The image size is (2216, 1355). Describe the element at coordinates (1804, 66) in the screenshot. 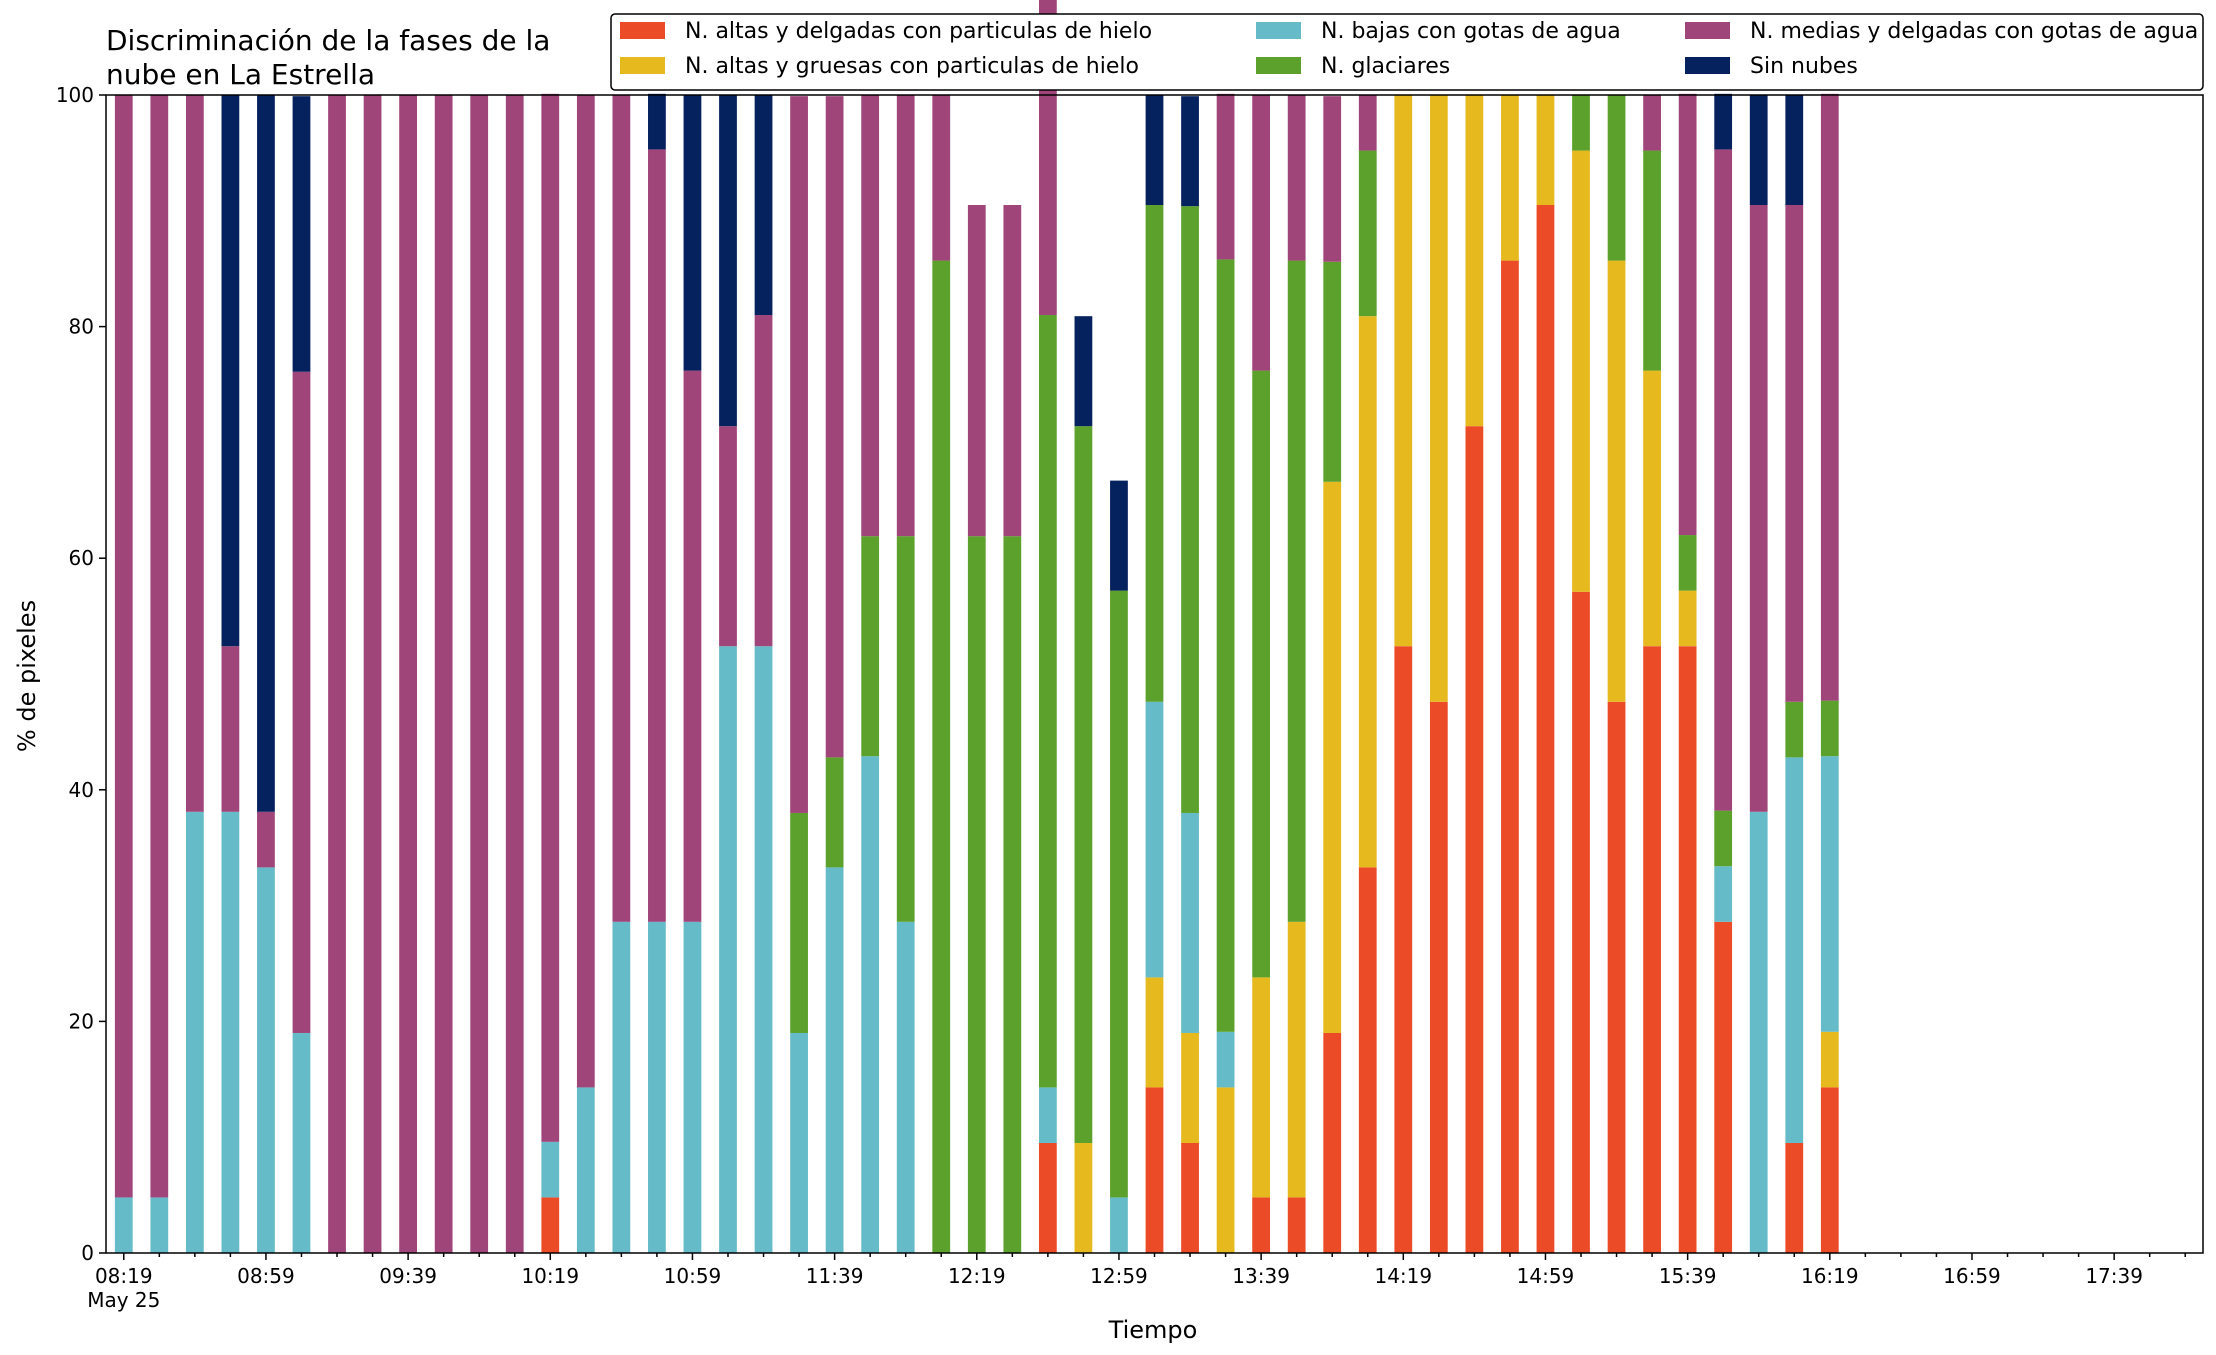

I see `legend-label-5: Sin nubes` at that location.